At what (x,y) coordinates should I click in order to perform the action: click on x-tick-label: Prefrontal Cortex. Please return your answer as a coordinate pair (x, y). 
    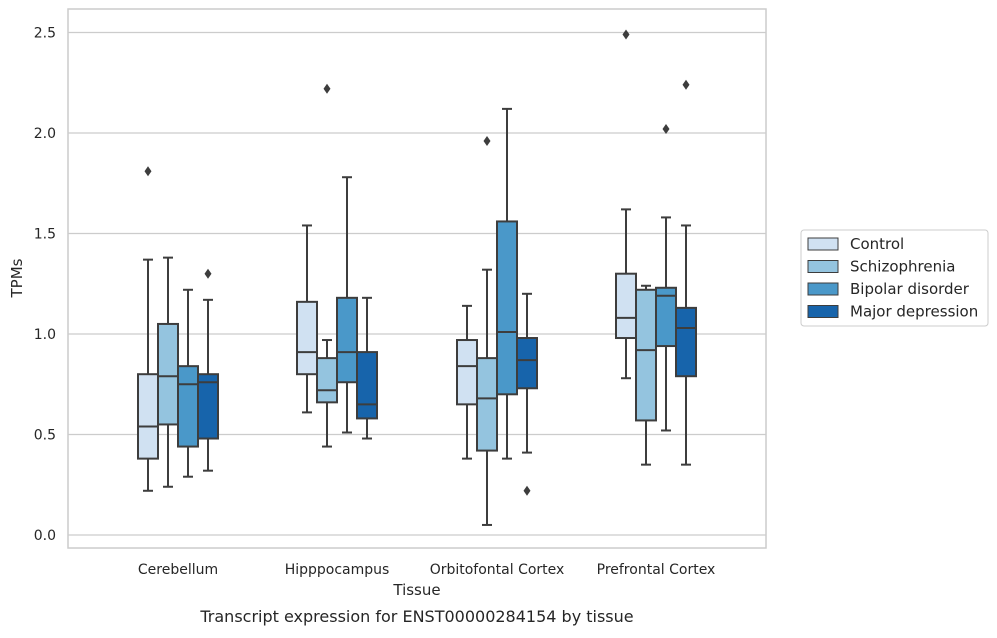
    Looking at the image, I should click on (656, 570).